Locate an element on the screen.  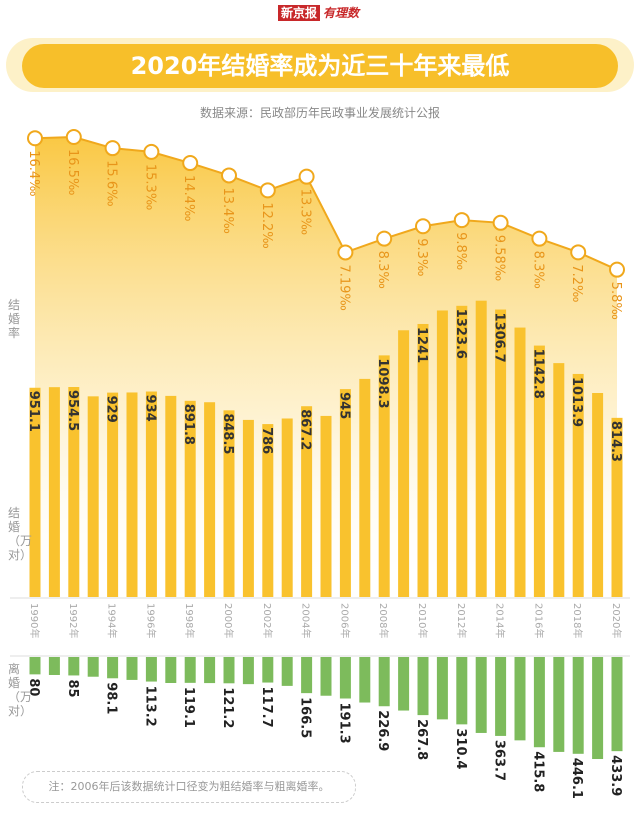
divorce-value-label: 166.5 is located at coordinates (305, 717).